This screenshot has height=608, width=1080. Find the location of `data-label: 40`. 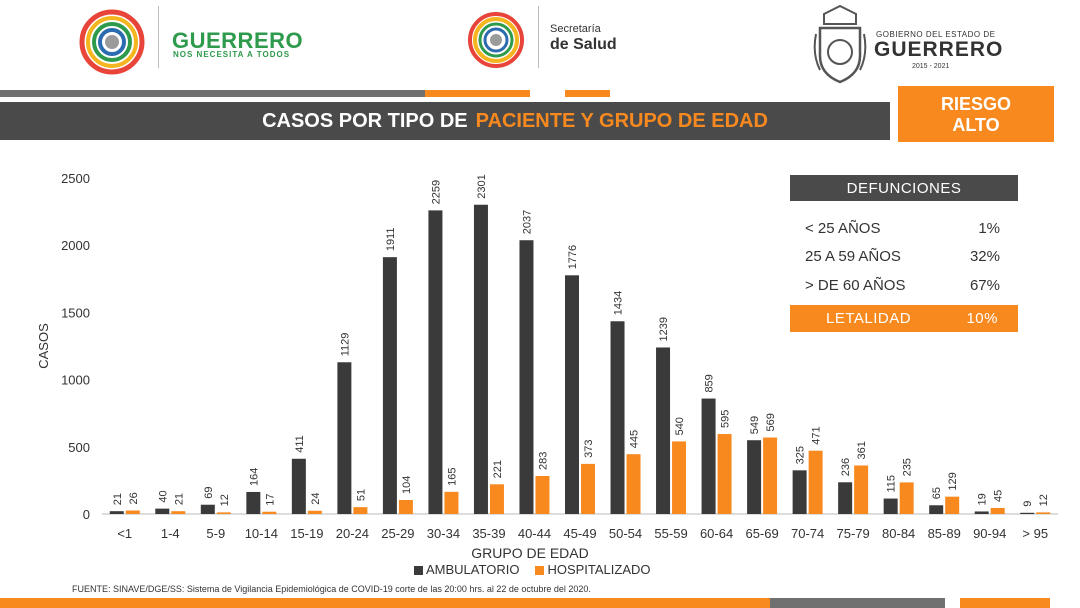

data-label: 40 is located at coordinates (163, 496).